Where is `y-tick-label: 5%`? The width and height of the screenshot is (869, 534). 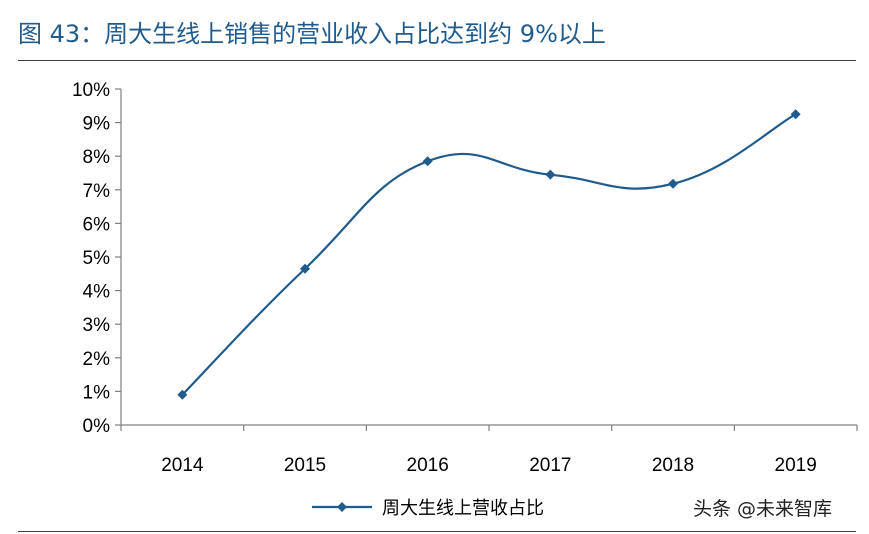 y-tick-label: 5% is located at coordinates (97, 258).